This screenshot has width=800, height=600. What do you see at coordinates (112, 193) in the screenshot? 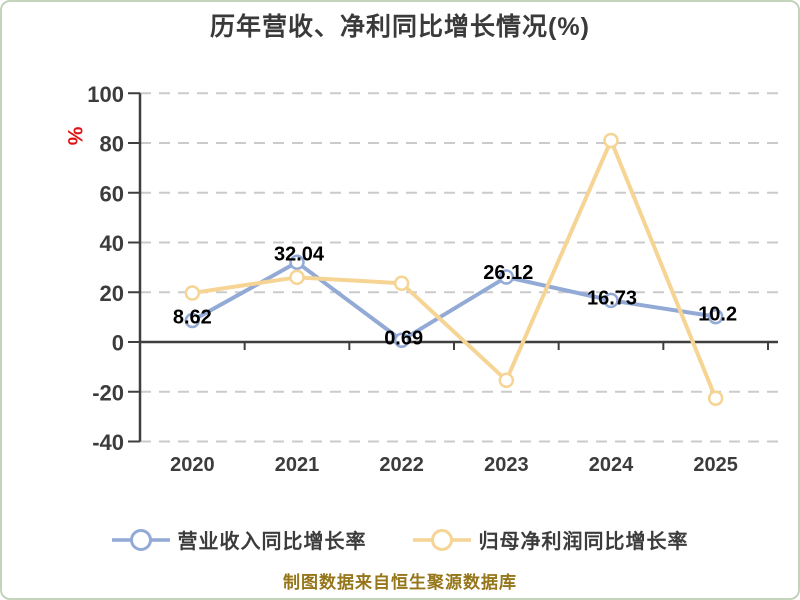
I see `y-tick-label: 60` at bounding box center [112, 193].